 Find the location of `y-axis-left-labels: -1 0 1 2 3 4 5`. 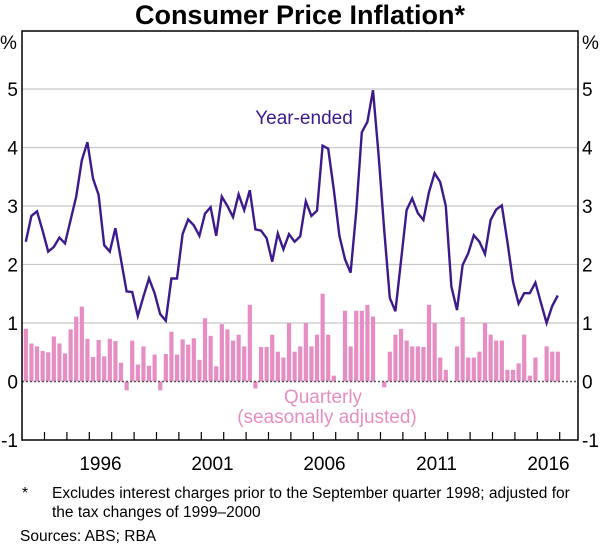

y-axis-left-labels: -1 0 1 2 3 4 5 is located at coordinates (9, 266).